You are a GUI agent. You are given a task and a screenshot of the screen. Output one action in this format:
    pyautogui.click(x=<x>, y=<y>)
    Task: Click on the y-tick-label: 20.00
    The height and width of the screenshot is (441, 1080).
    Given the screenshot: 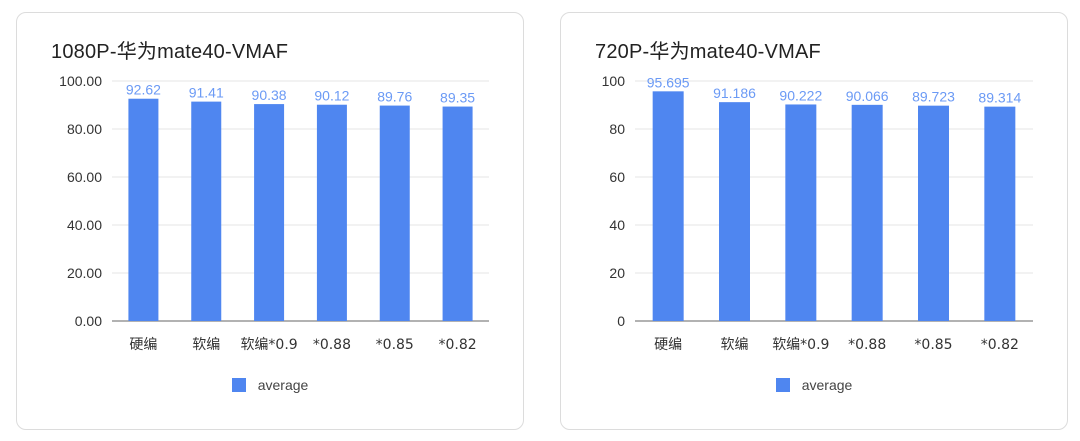 What is the action you would take?
    pyautogui.click(x=84, y=273)
    